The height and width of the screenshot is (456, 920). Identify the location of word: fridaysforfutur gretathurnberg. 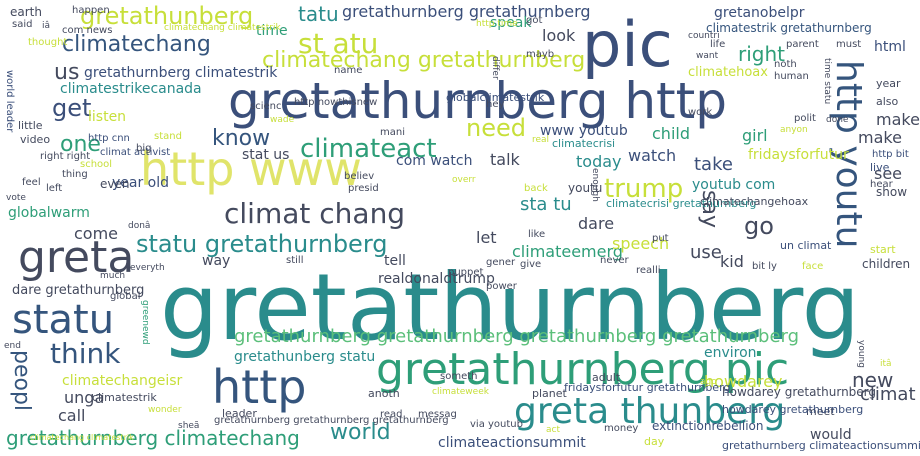
(647, 387).